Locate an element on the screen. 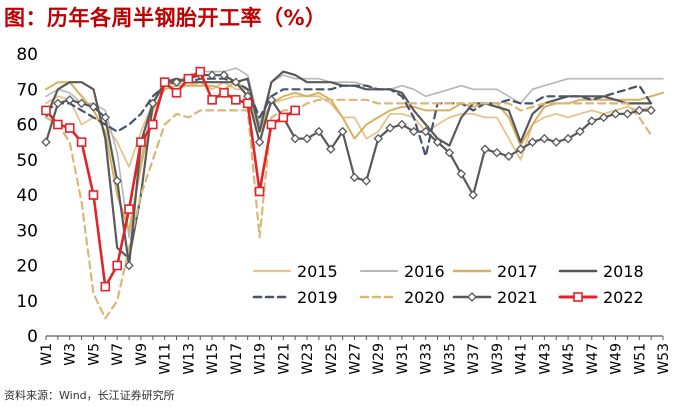 The width and height of the screenshot is (681, 407). x-tick-label: W25 is located at coordinates (332, 359).